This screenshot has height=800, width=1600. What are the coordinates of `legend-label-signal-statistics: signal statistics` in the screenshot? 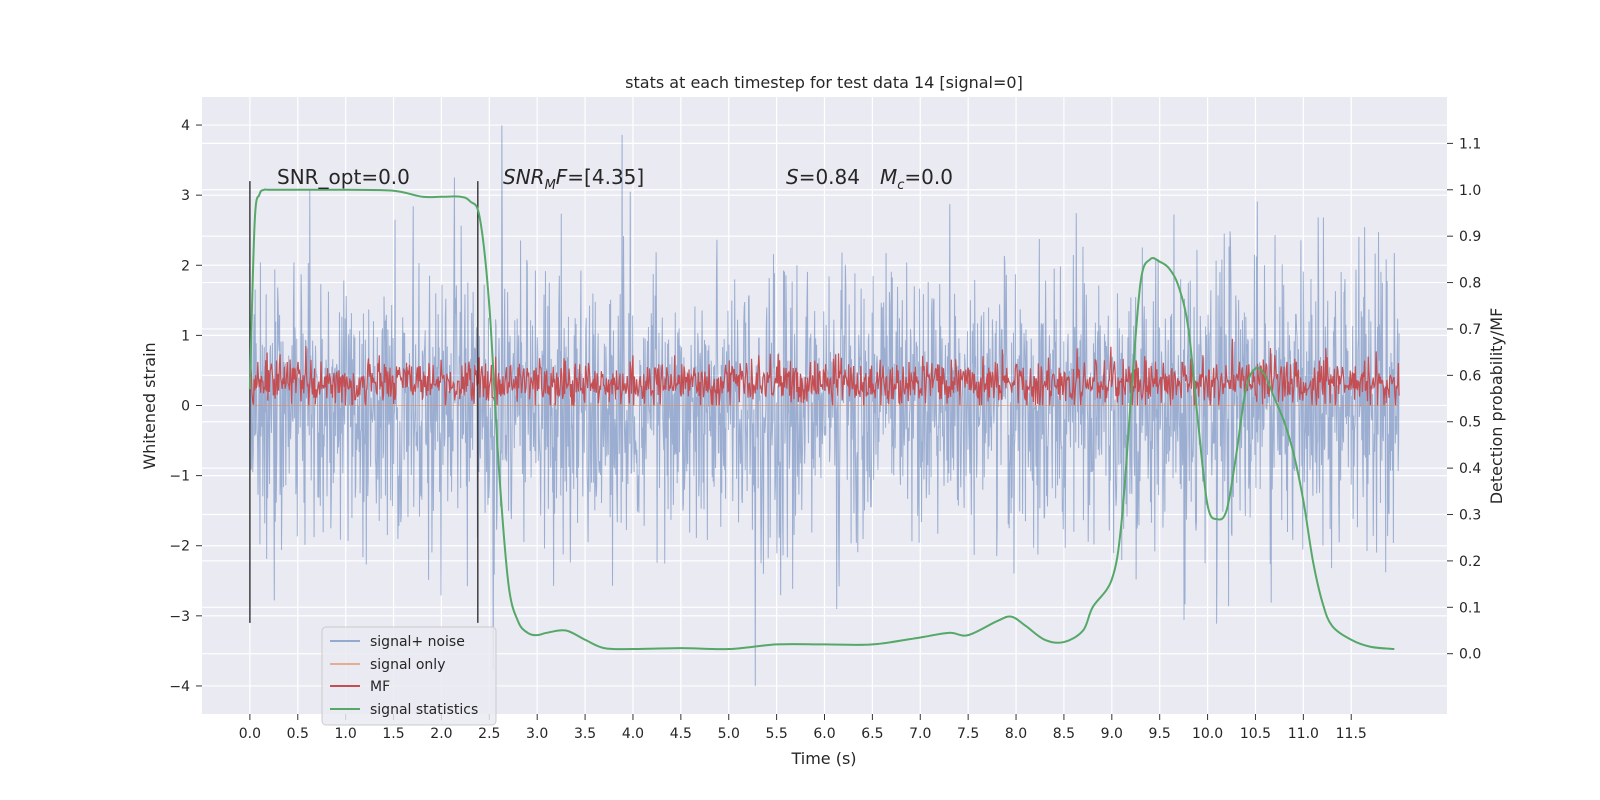 It's located at (424, 710).